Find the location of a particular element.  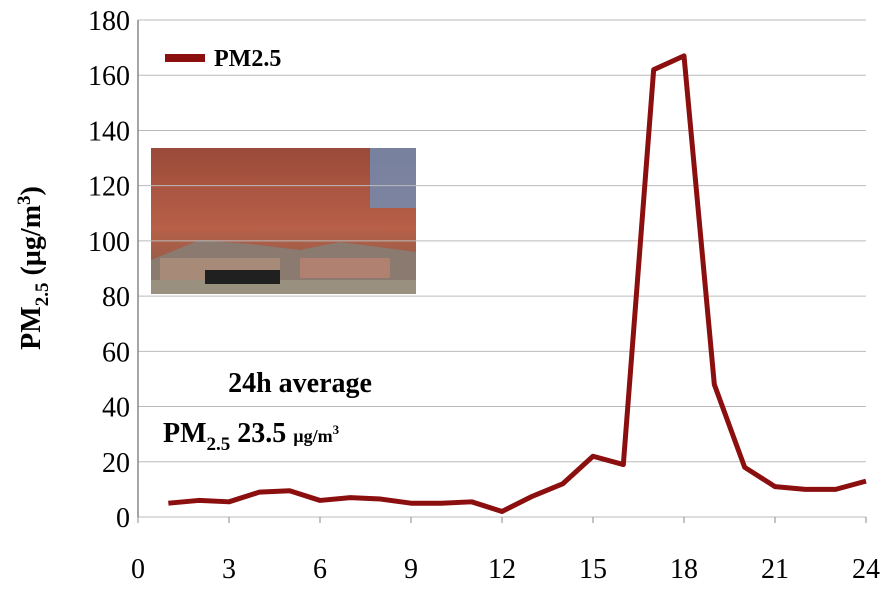

y-tick-label: 120 is located at coordinates (109, 187).